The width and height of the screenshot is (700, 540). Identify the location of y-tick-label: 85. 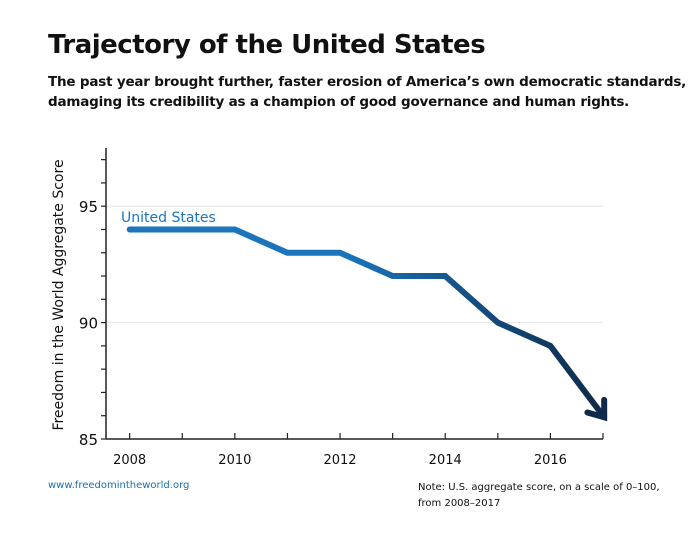
(88, 440).